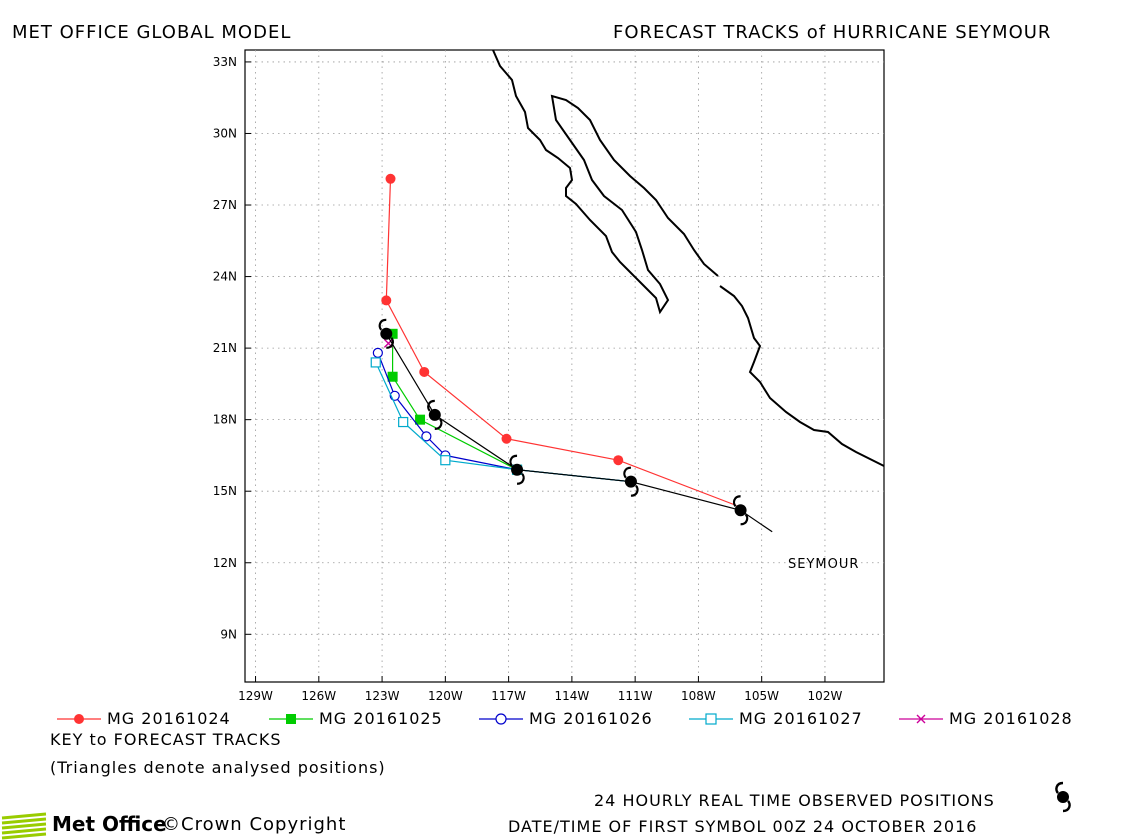  I want to click on lon-tick-label: 123W, so click(382, 694).